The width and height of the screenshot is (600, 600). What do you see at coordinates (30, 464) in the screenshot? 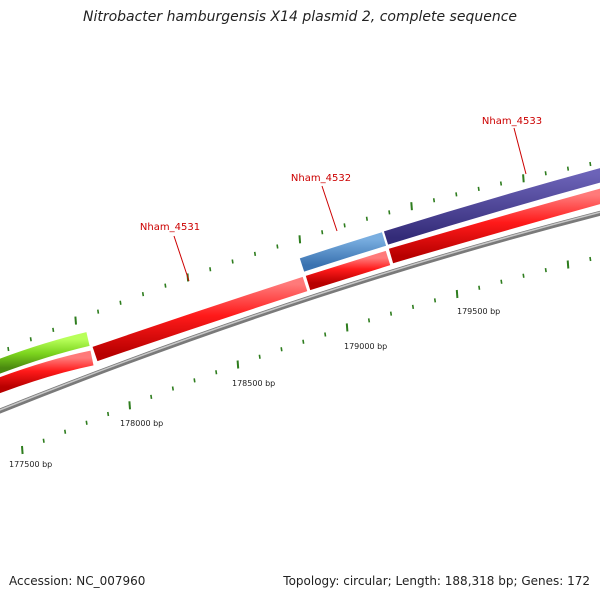
I see `ruler-label: 177500 bp` at bounding box center [30, 464].